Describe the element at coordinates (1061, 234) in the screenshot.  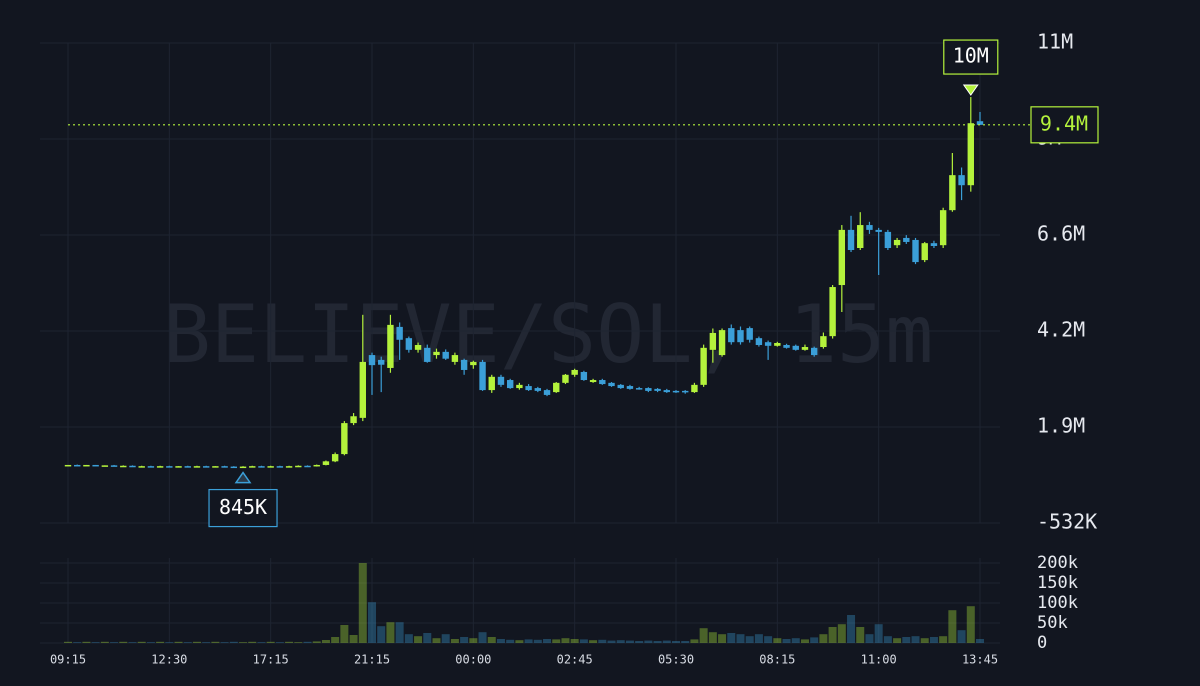
I see `y-tick-label: 6.6M` at that location.